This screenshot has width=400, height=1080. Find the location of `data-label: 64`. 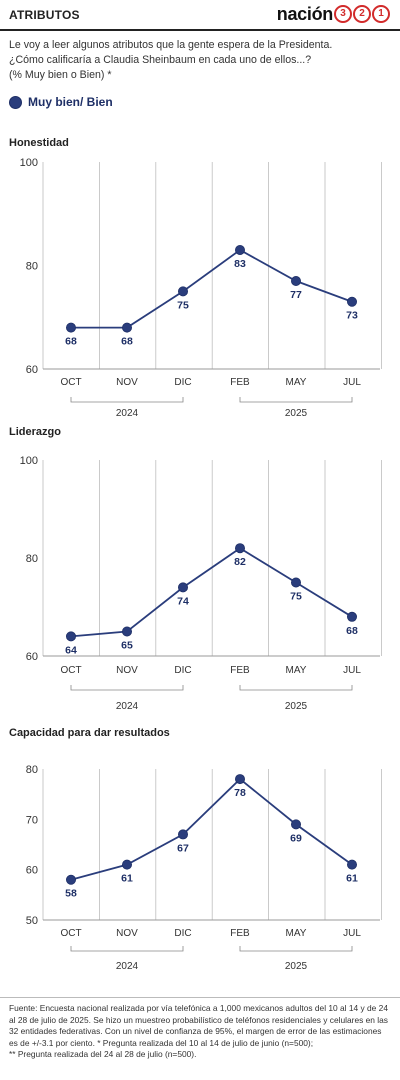

data-label: 64 is located at coordinates (71, 650).